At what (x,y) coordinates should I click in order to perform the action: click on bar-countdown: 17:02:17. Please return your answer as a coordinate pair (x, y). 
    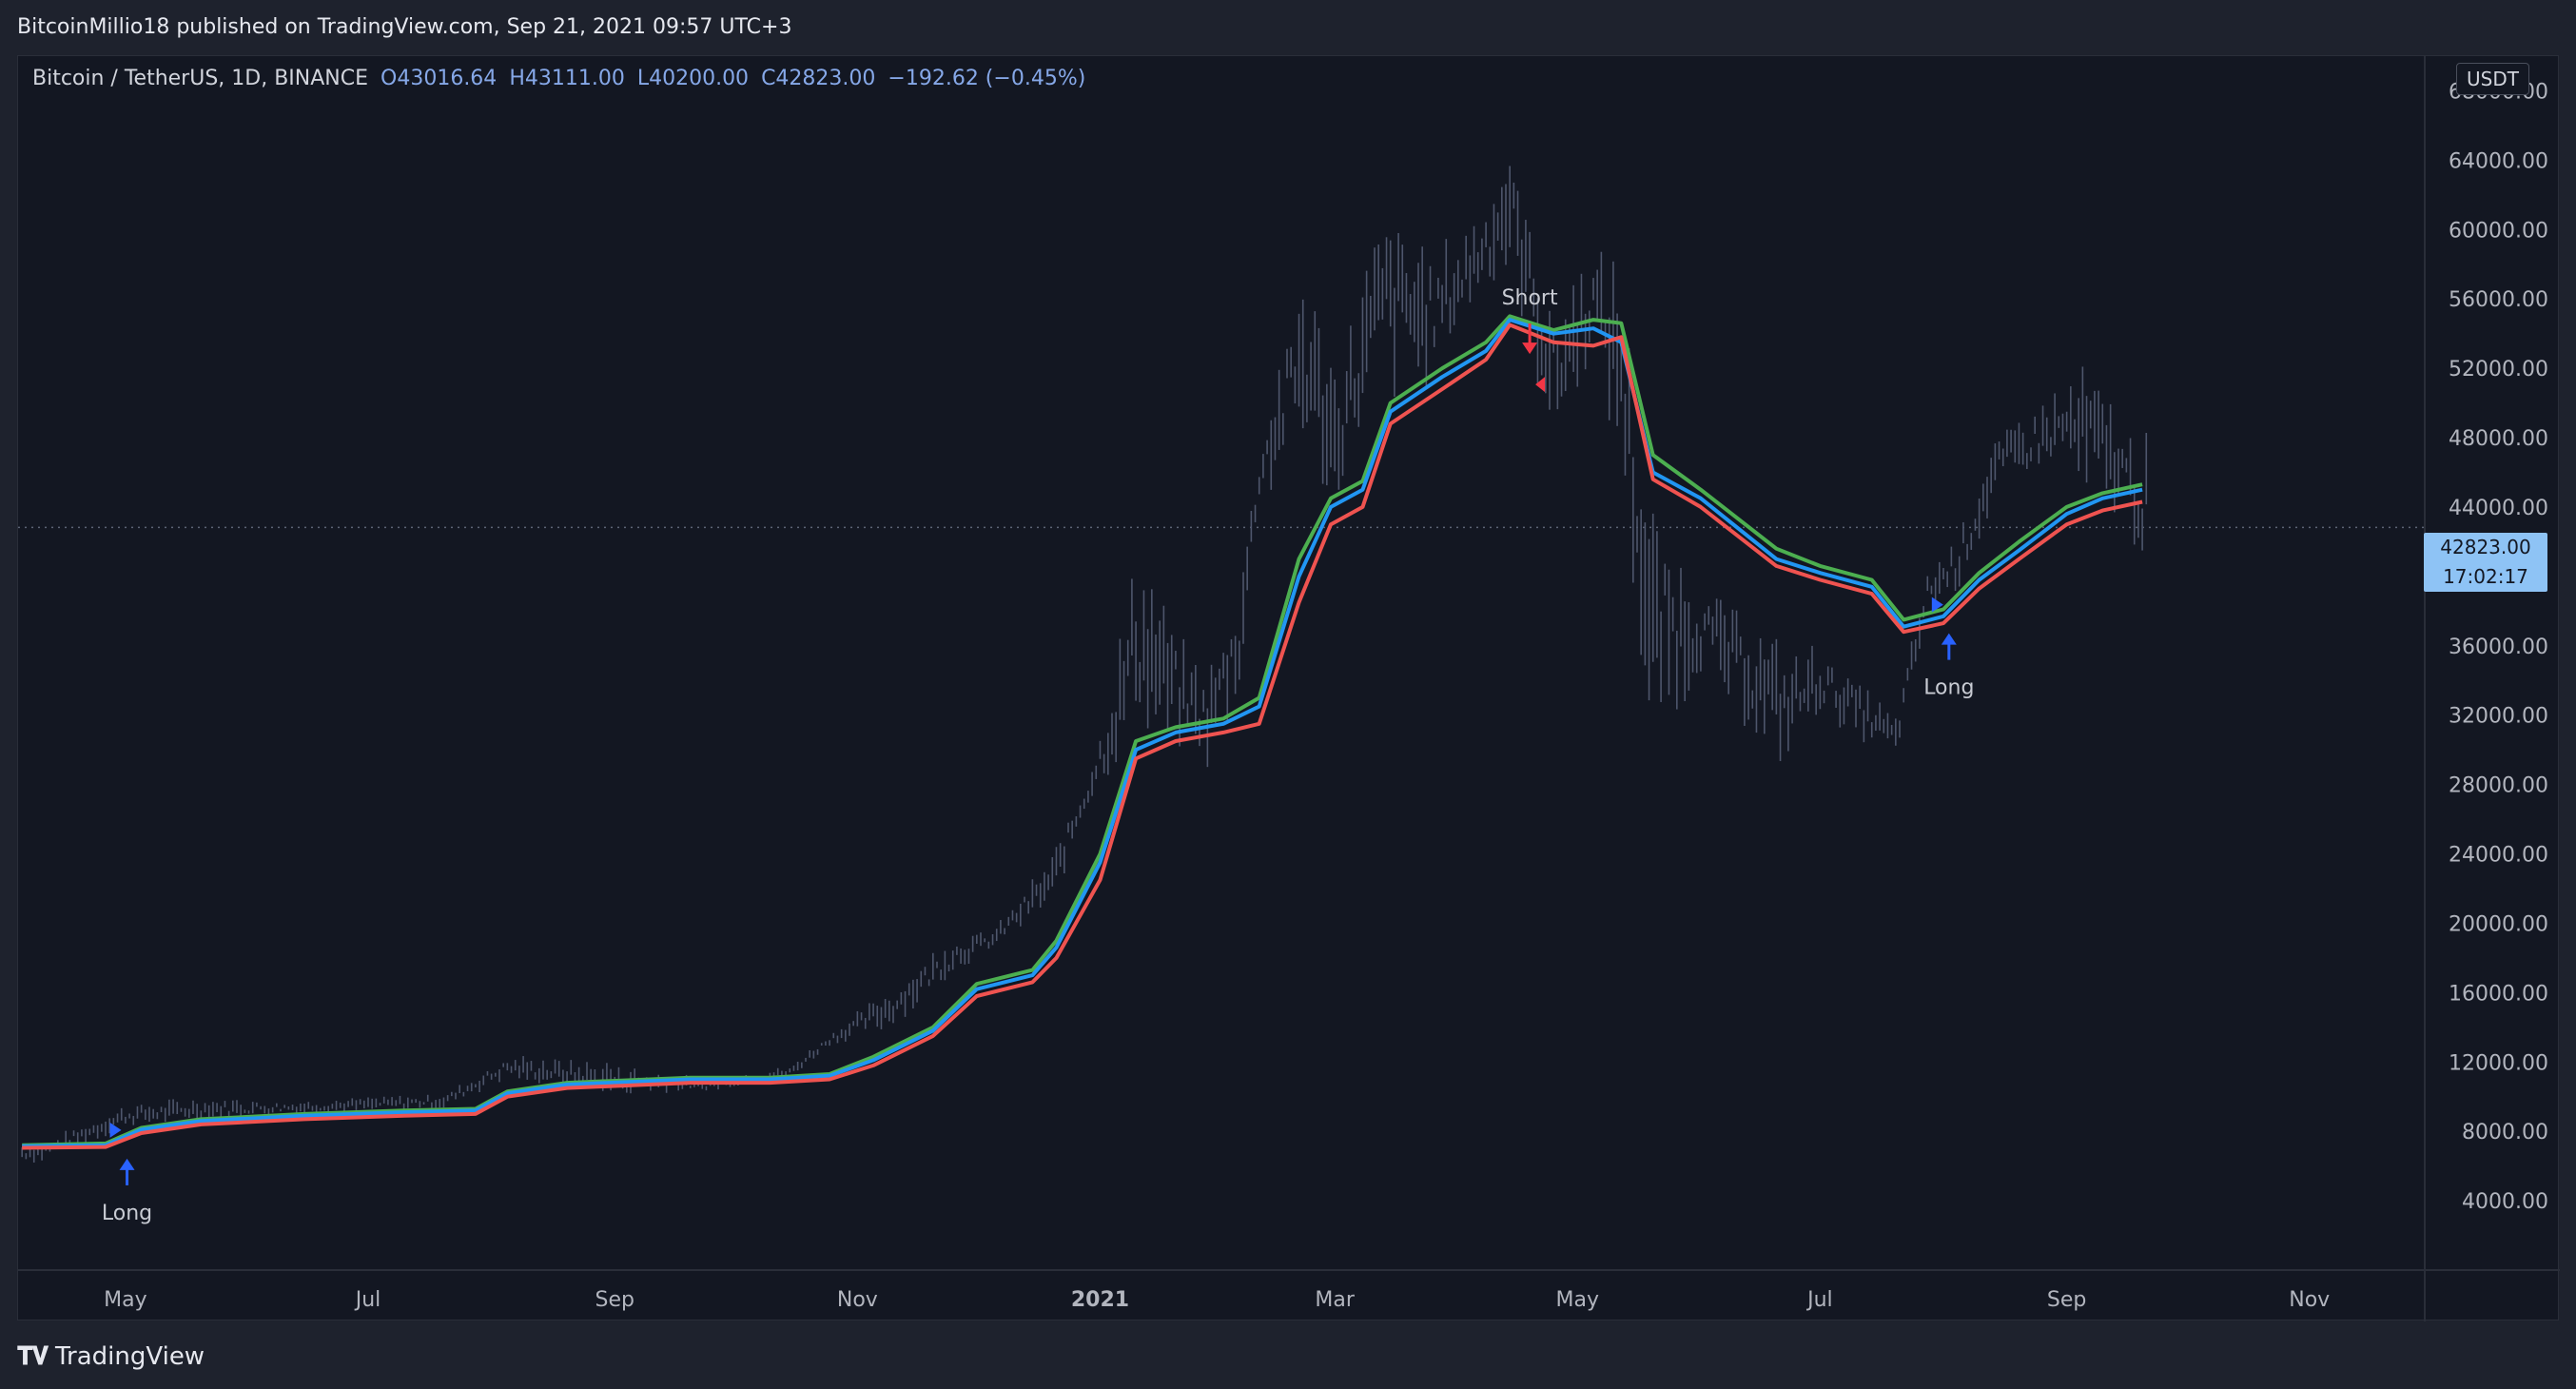
    Looking at the image, I should click on (2485, 576).